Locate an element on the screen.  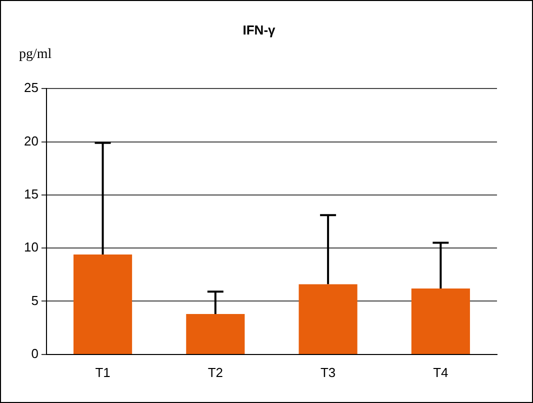
y-axis-title: pg/ml is located at coordinates (35, 55).